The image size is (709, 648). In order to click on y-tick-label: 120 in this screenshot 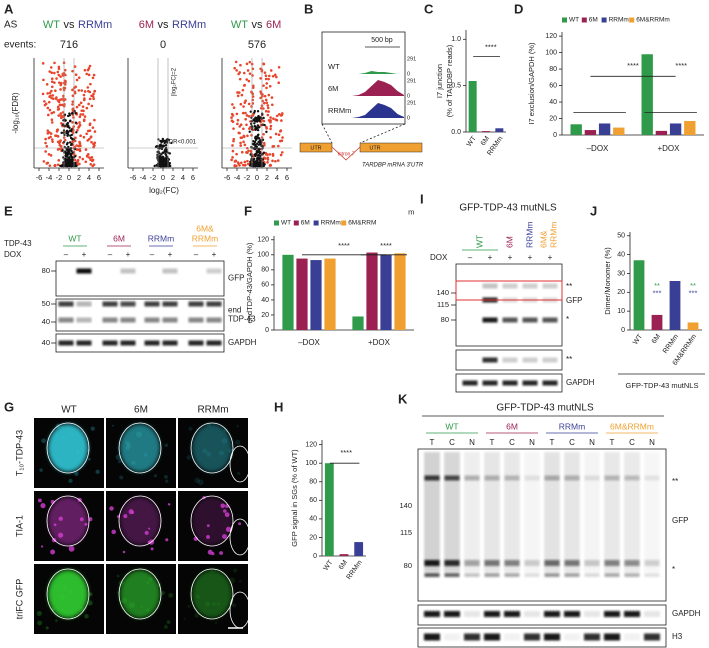, I will do `click(311, 444)`.